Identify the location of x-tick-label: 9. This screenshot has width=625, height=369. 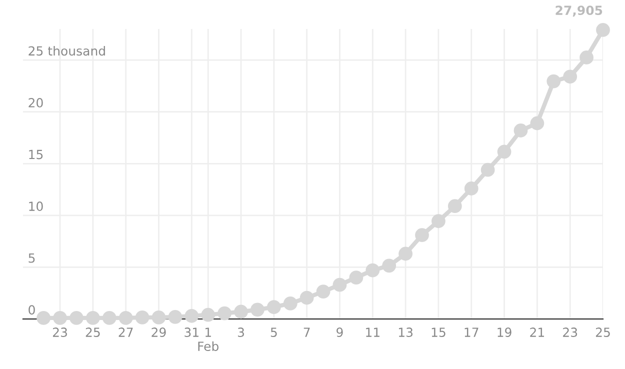
(339, 333).